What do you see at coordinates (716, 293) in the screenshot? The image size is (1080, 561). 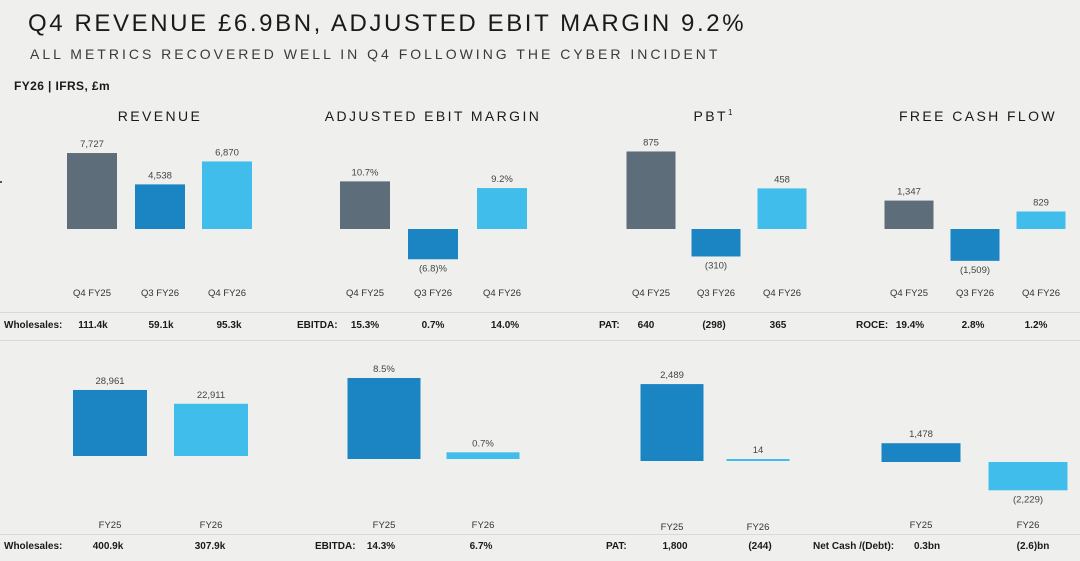 I see `pbt-top-category-label: Q3 FY26` at bounding box center [716, 293].